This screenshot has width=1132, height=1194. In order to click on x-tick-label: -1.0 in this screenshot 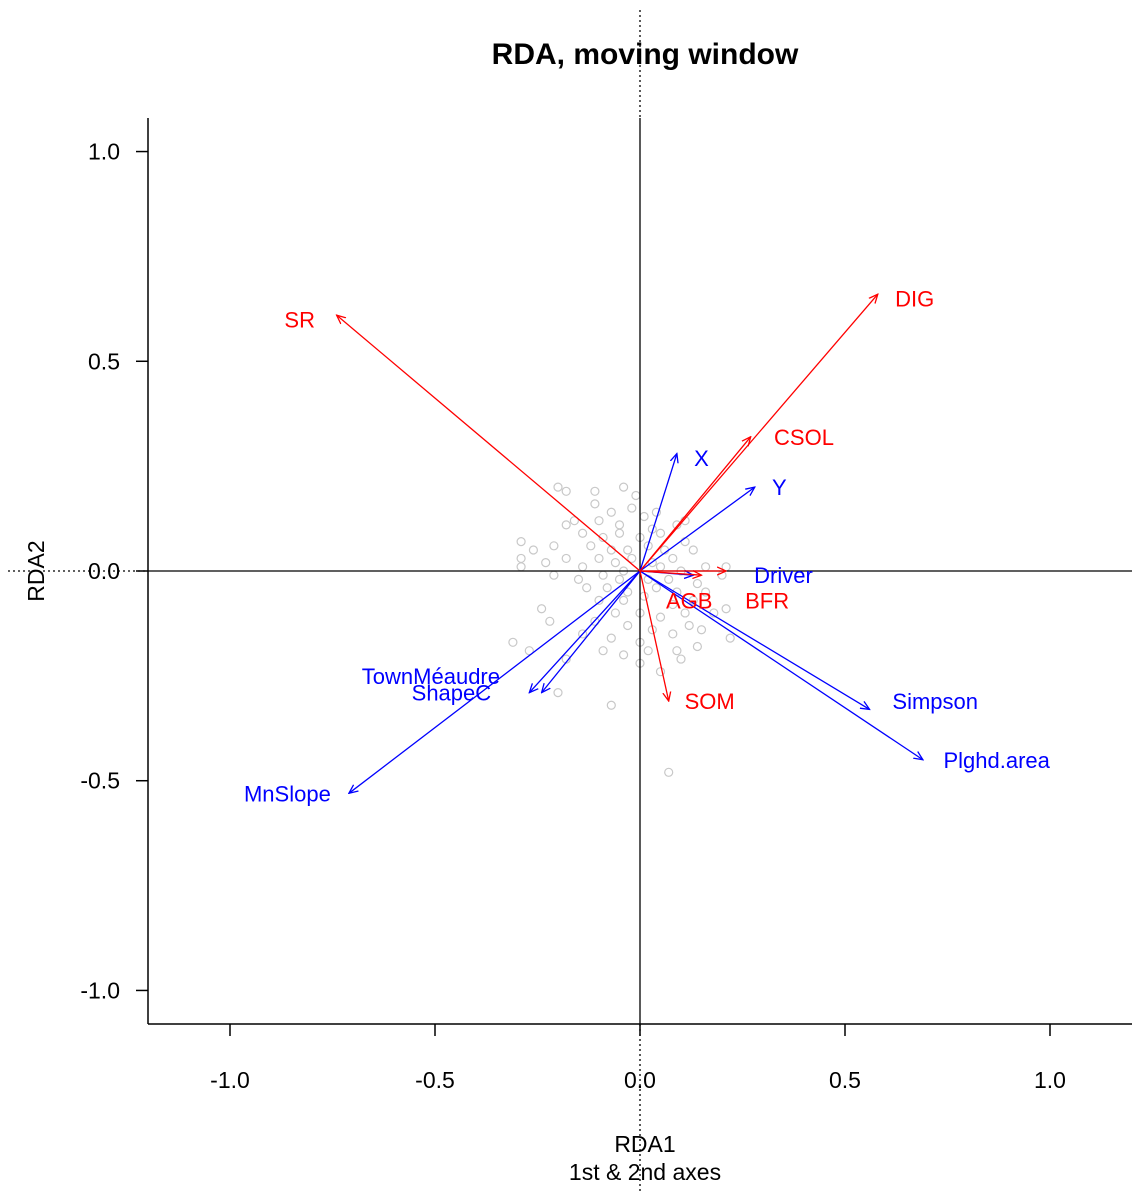, I will do `click(230, 1080)`.